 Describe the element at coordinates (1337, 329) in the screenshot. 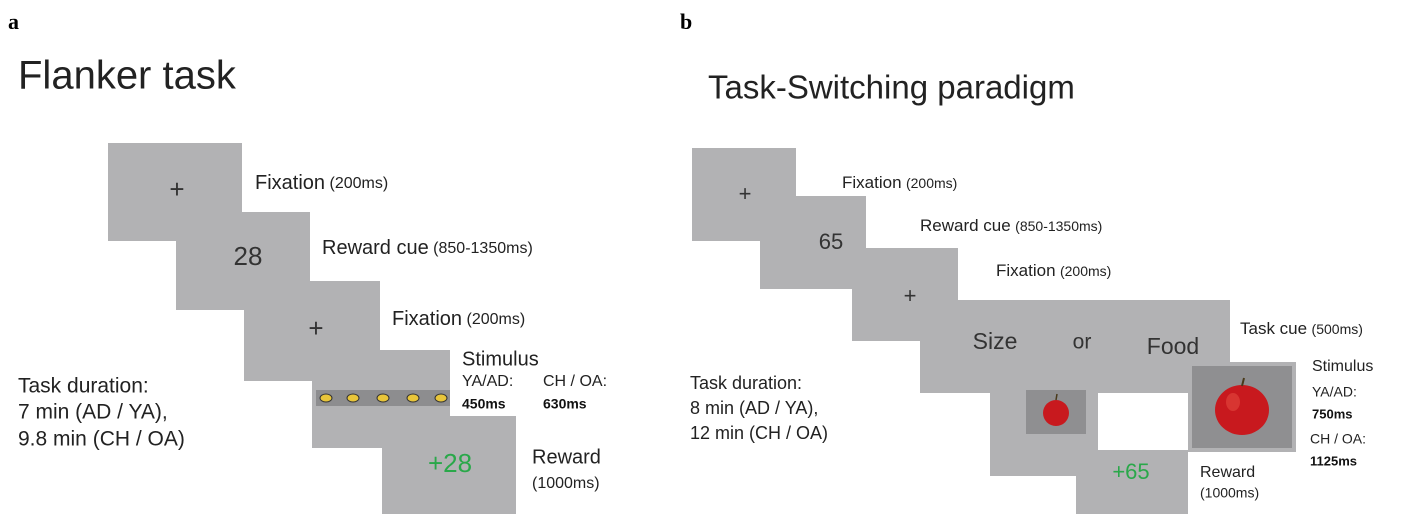

I see `duration: (500ms)` at that location.